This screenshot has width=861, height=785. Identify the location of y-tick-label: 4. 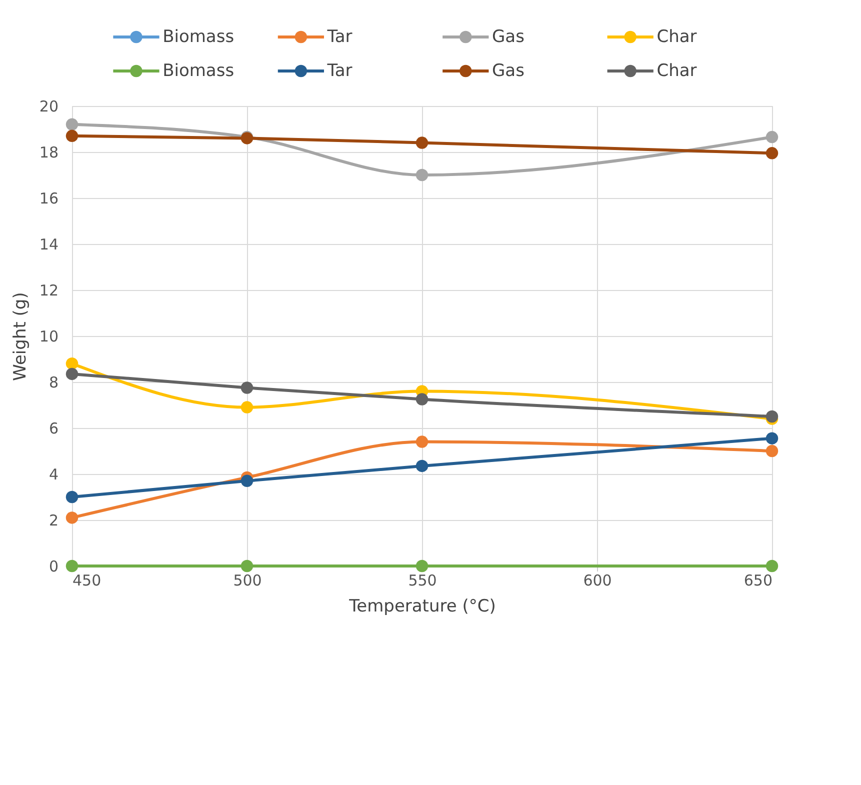
(53, 475).